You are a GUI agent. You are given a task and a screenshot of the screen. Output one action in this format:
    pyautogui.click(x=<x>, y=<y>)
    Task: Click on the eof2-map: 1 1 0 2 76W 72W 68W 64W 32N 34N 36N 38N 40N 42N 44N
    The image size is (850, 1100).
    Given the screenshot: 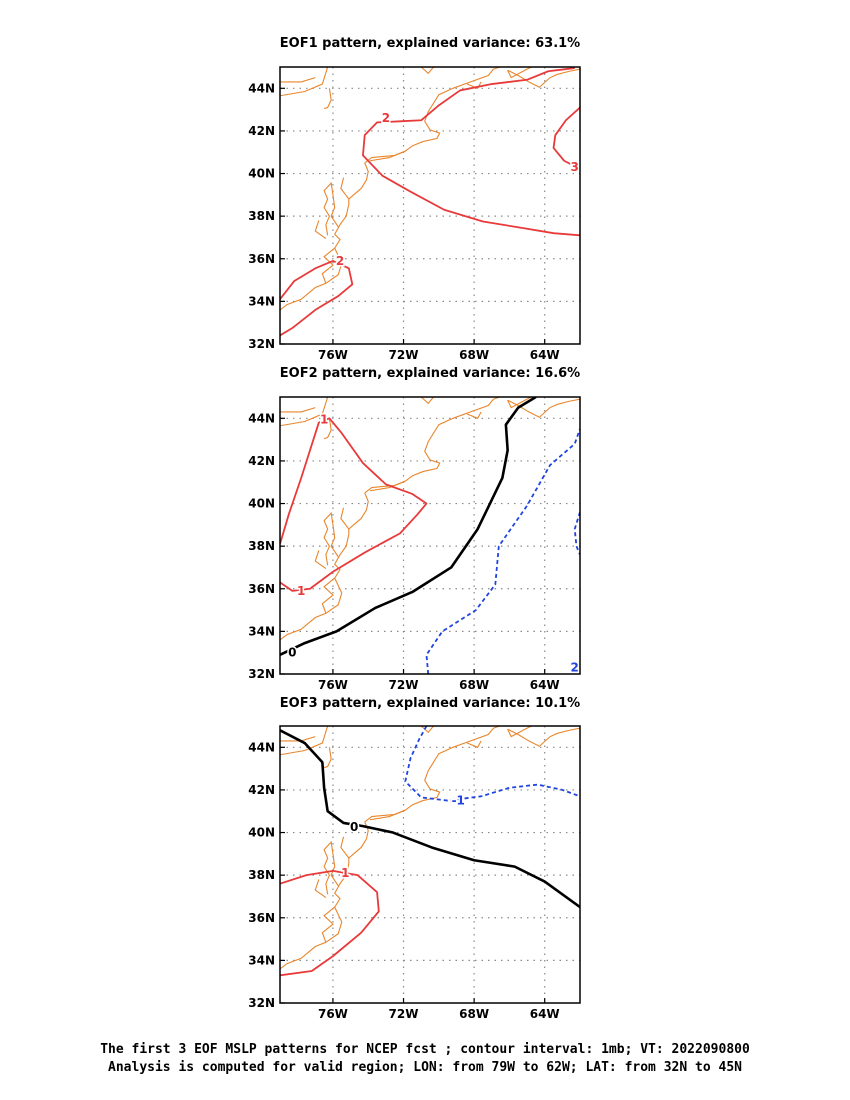 What is the action you would take?
    pyautogui.click(x=414, y=544)
    